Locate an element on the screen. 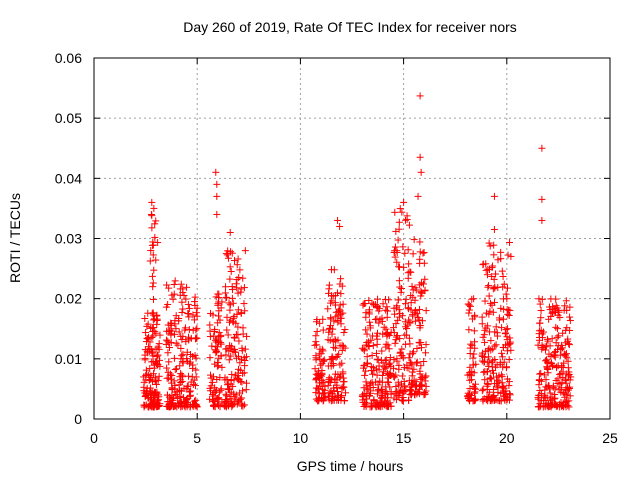 The image size is (640, 480). y-tick-label: 0.06 is located at coordinates (68, 58).